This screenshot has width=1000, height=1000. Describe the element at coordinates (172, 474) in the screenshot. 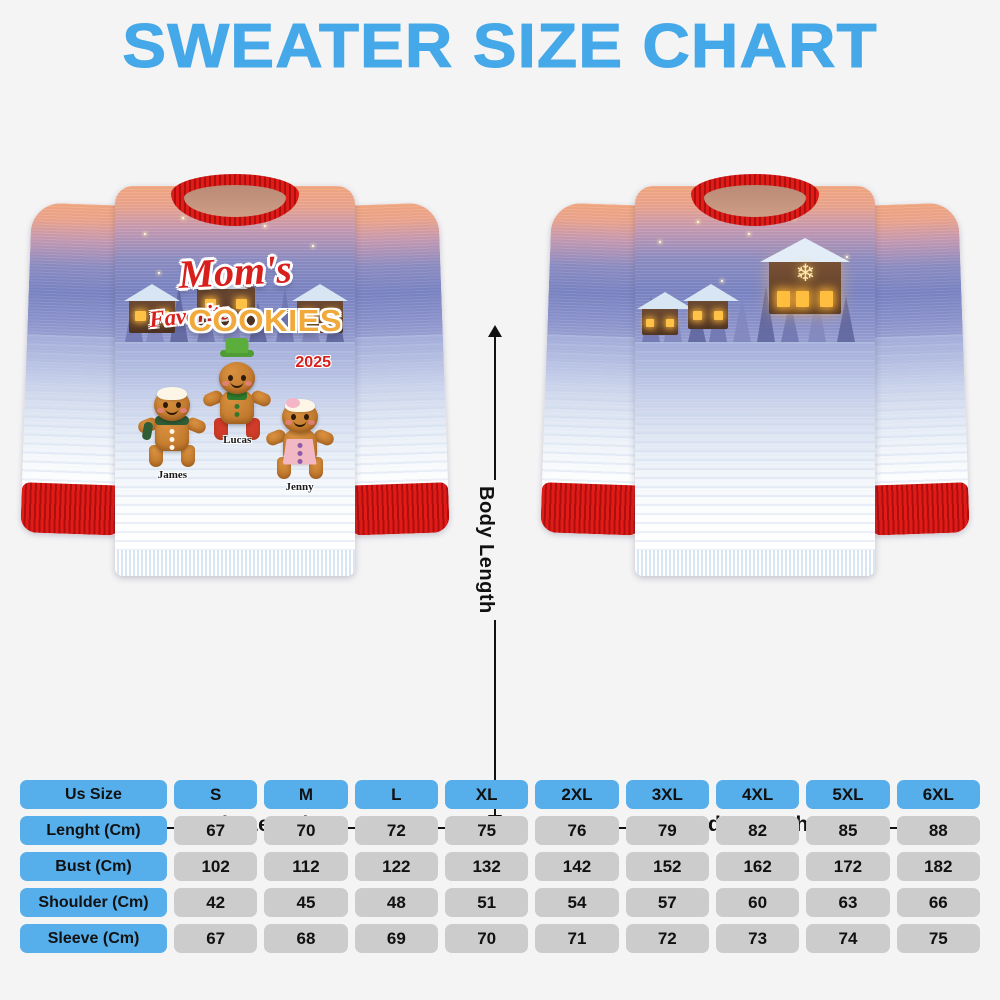

I see `character-name-james: James` at that location.